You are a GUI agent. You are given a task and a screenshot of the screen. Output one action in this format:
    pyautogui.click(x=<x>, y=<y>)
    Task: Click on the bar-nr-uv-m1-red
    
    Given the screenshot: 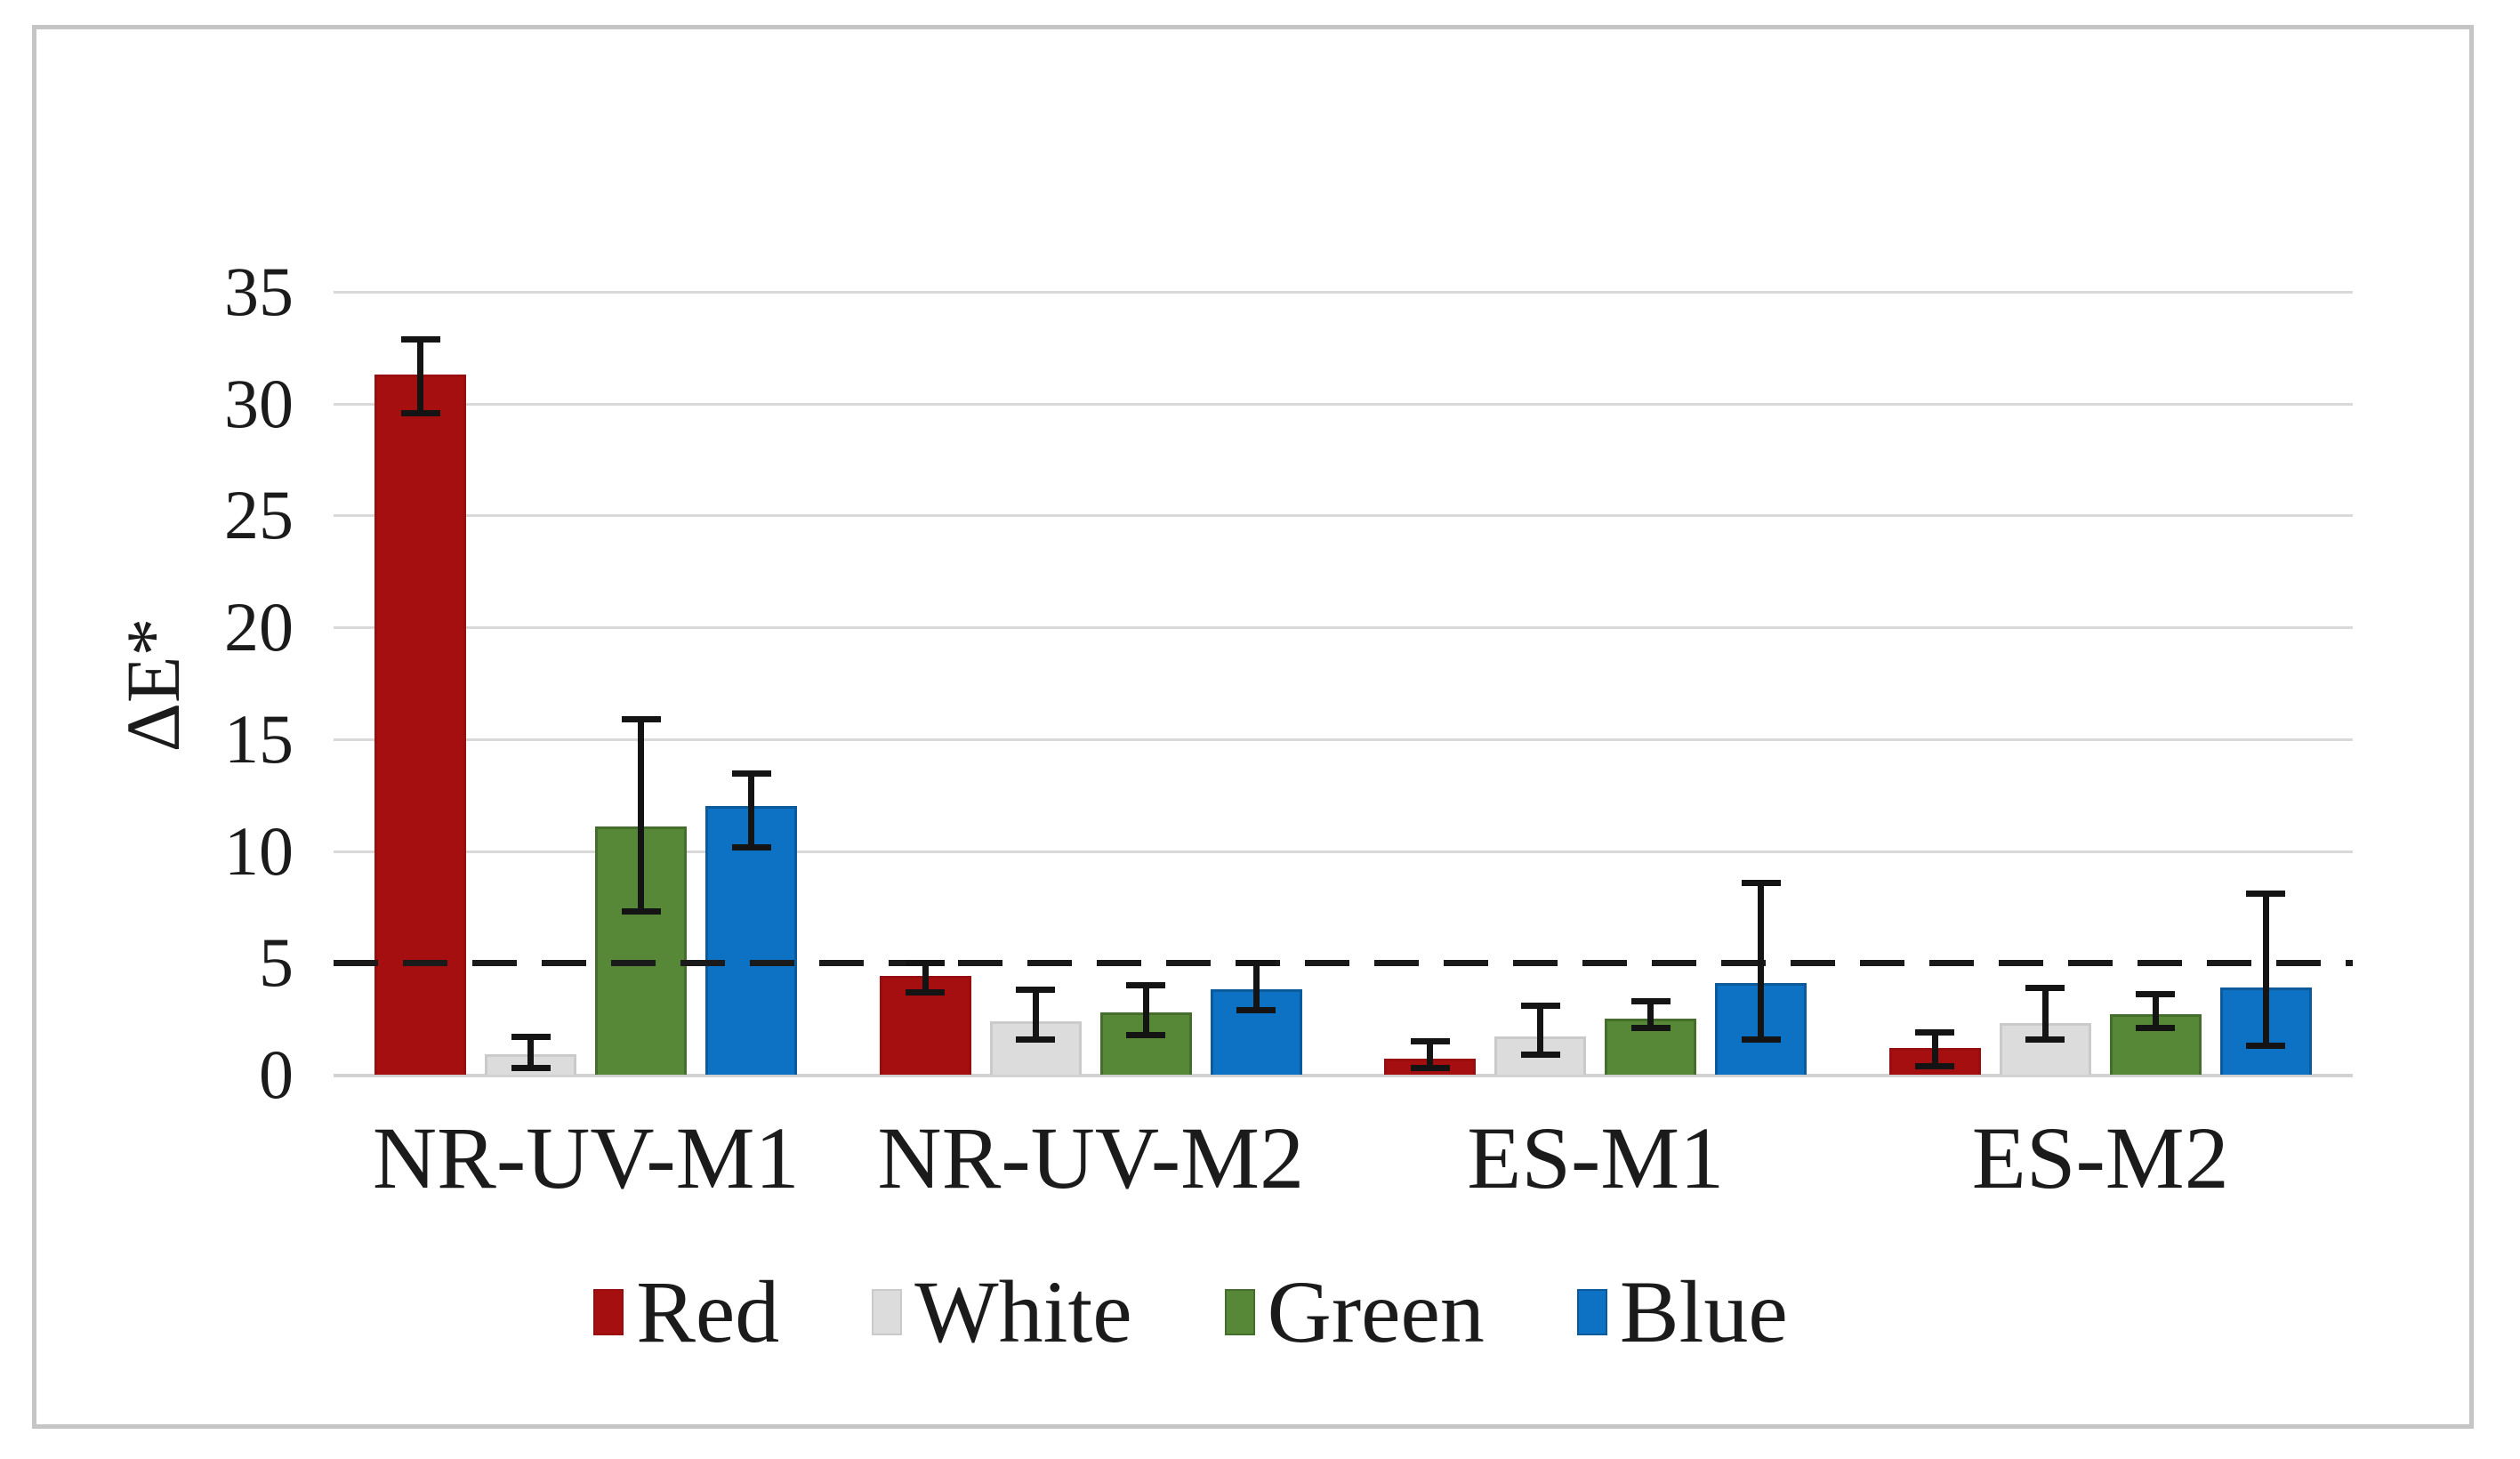 What is the action you would take?
    pyautogui.click(x=420, y=725)
    